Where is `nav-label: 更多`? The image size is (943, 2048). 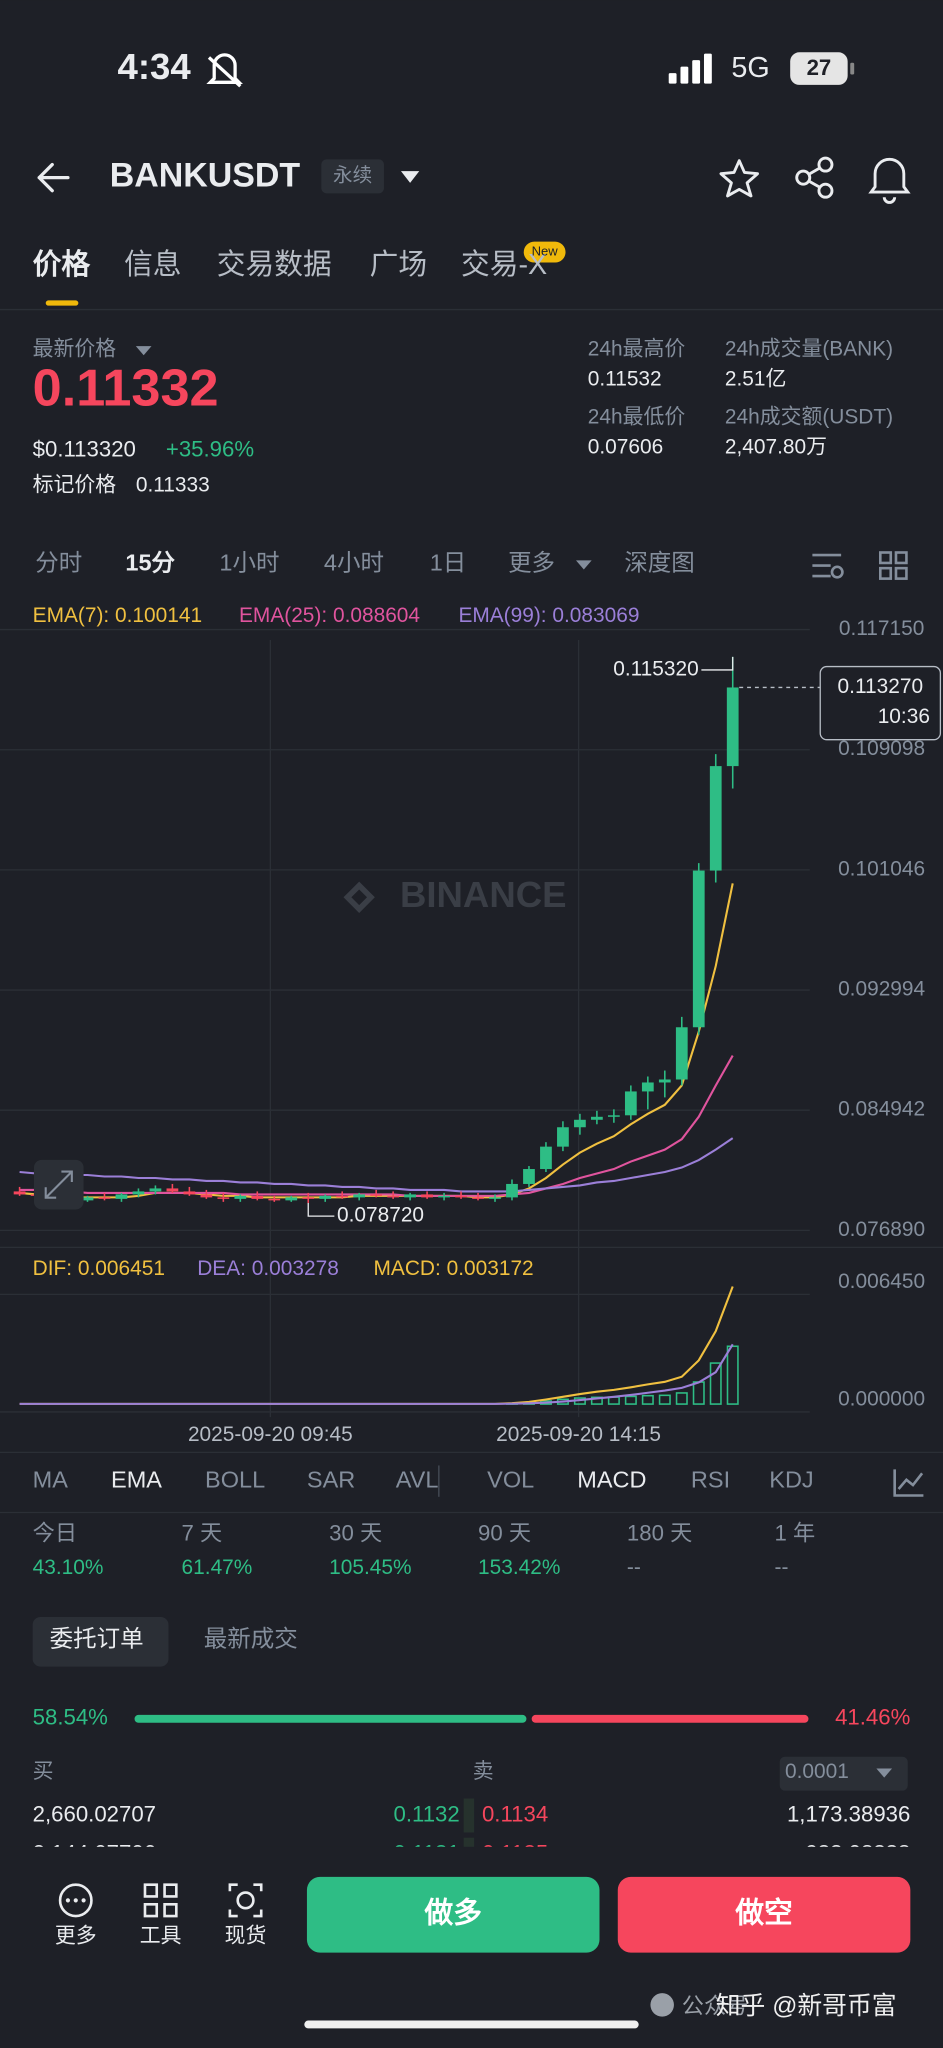 nav-label: 更多 is located at coordinates (76, 1935).